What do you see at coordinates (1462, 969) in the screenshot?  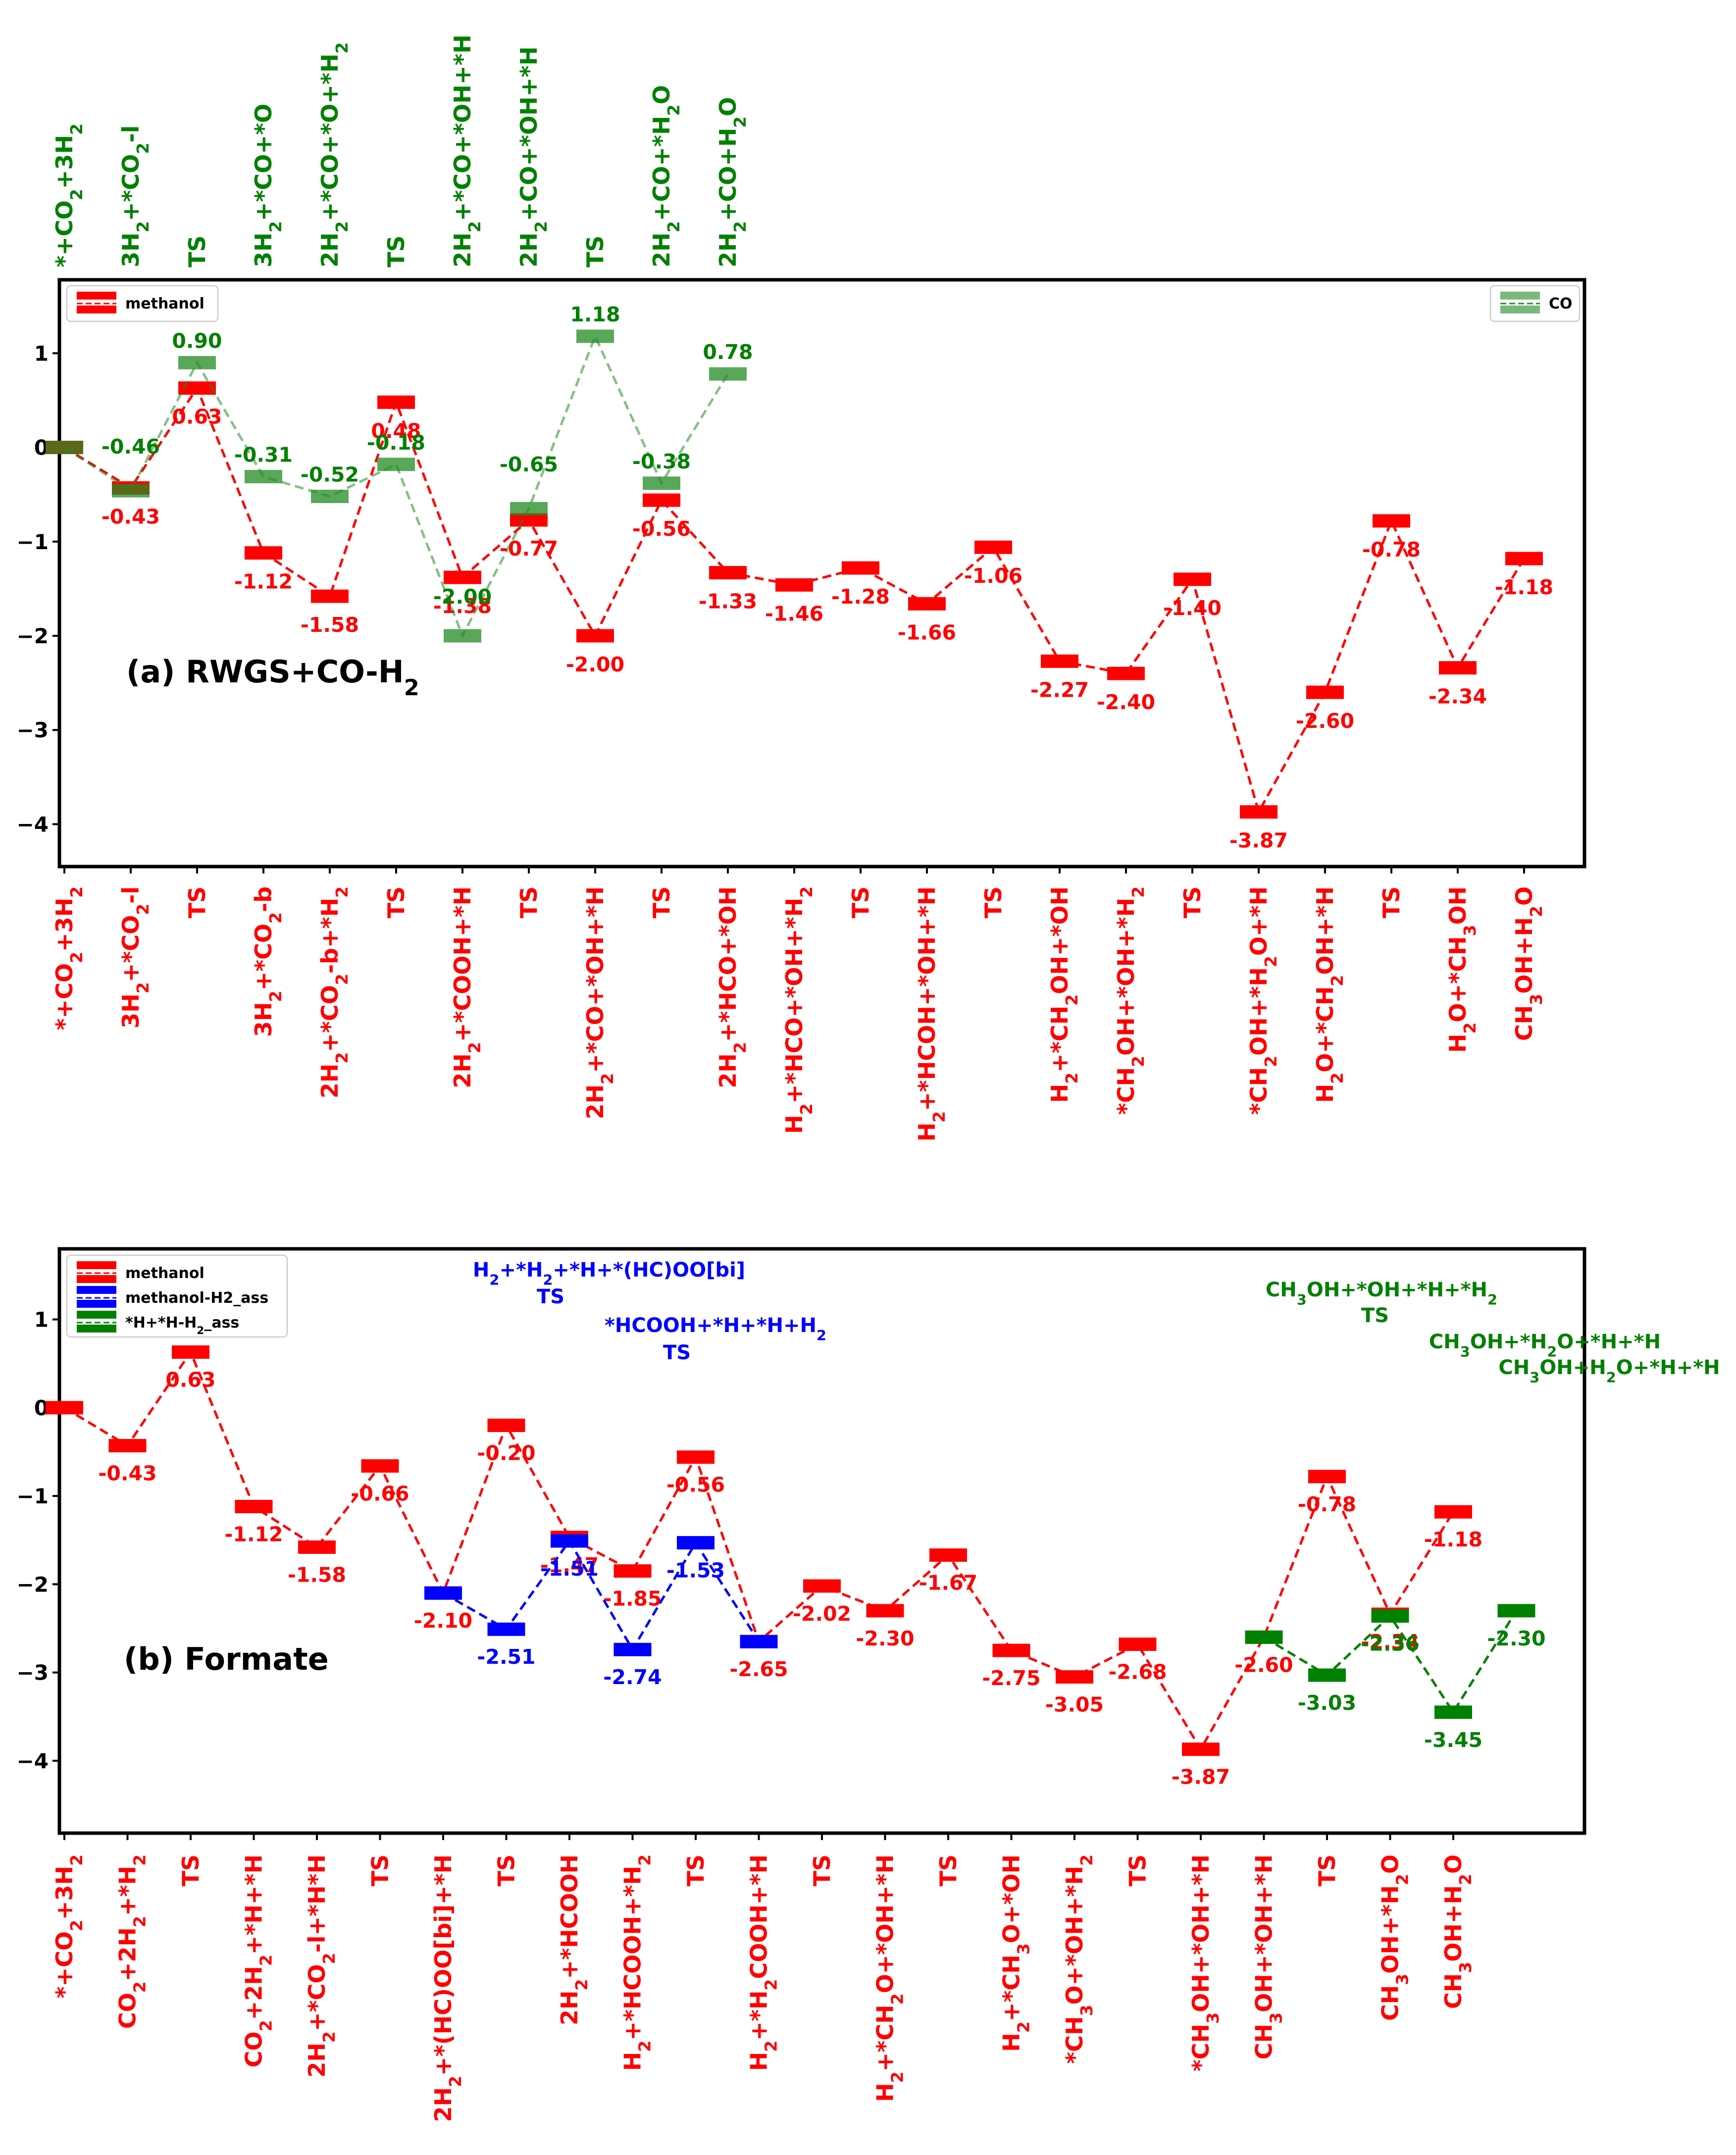 I see `x-category-label: H2O+*CH3OH` at bounding box center [1462, 969].